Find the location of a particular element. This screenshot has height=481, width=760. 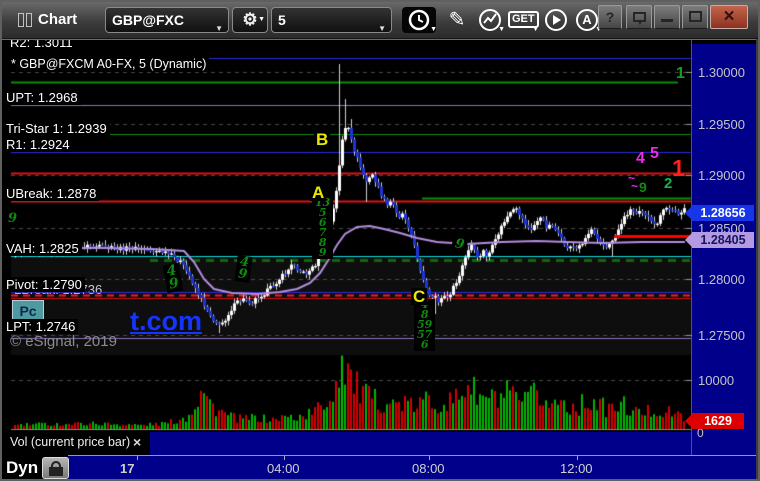

level-label: Tri-Star 1: 1.2939 is located at coordinates (57, 128).